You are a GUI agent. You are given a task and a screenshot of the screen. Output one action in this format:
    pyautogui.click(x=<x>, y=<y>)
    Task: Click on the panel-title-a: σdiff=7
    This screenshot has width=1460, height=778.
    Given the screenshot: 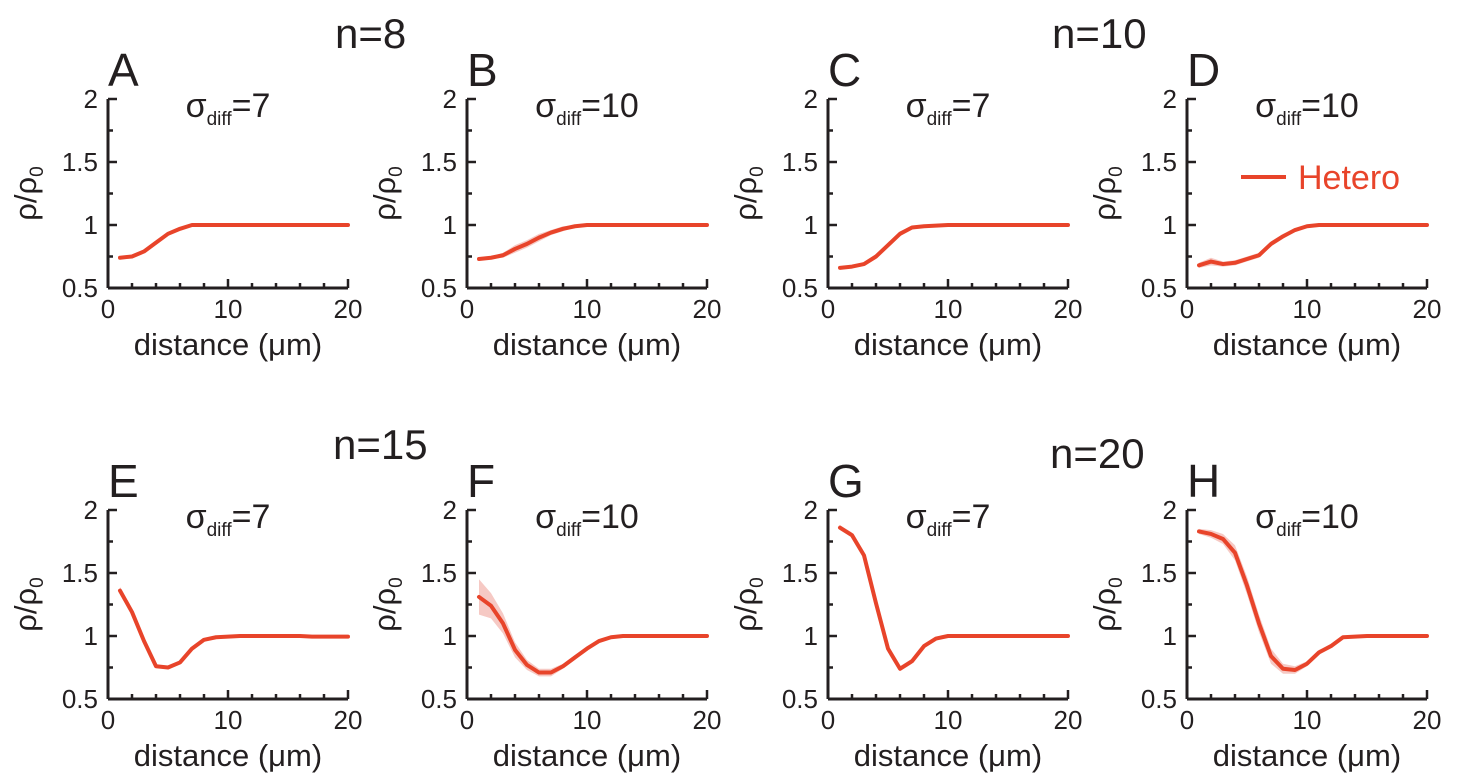 What is the action you would take?
    pyautogui.click(x=228, y=108)
    